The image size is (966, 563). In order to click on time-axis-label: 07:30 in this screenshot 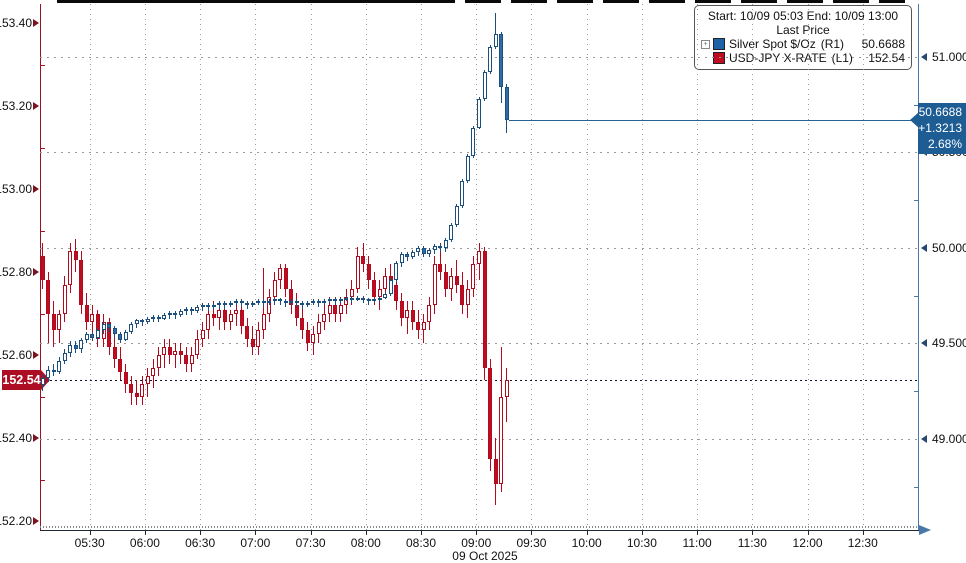, I will do `click(310, 543)`.